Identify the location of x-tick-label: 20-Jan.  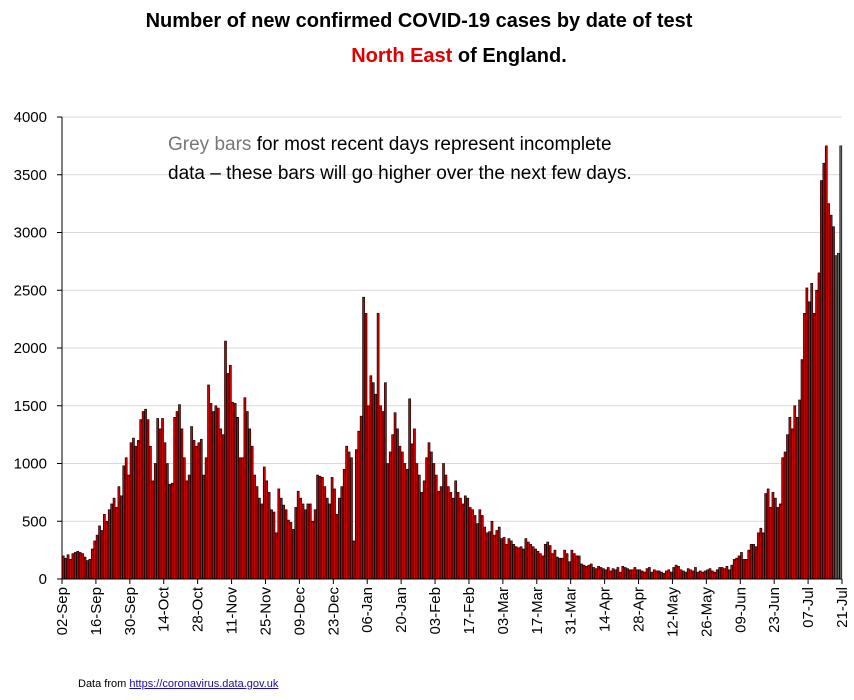
(401, 610).